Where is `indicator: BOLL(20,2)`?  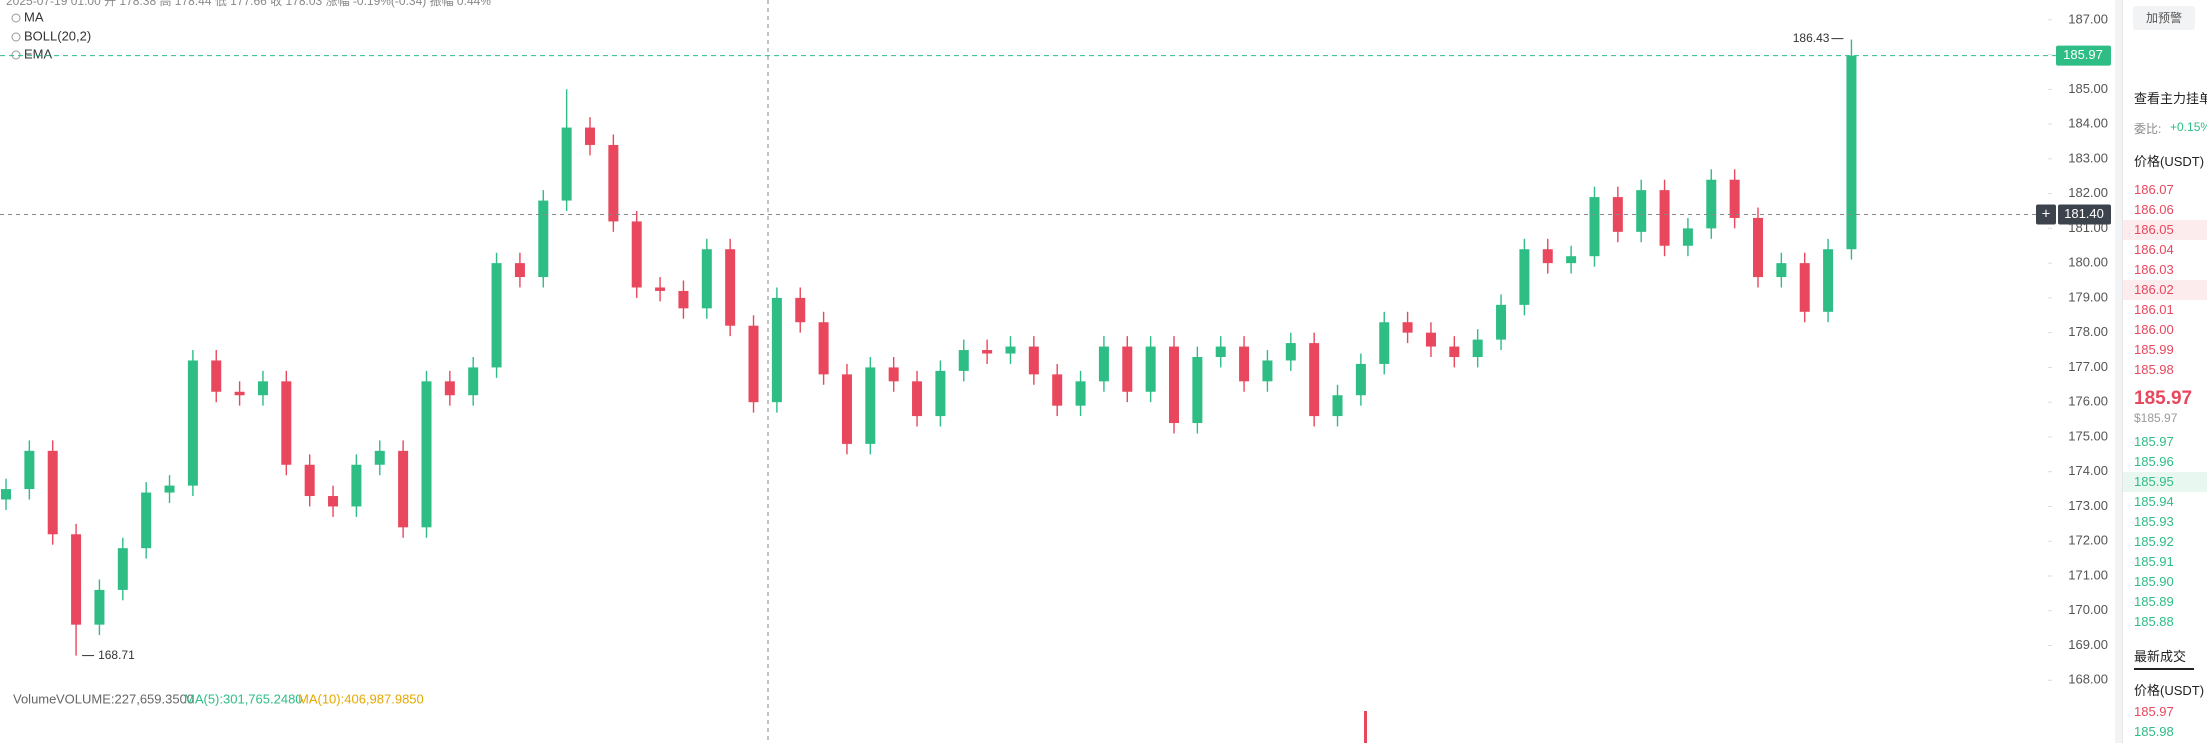 indicator: BOLL(20,2) is located at coordinates (57, 35).